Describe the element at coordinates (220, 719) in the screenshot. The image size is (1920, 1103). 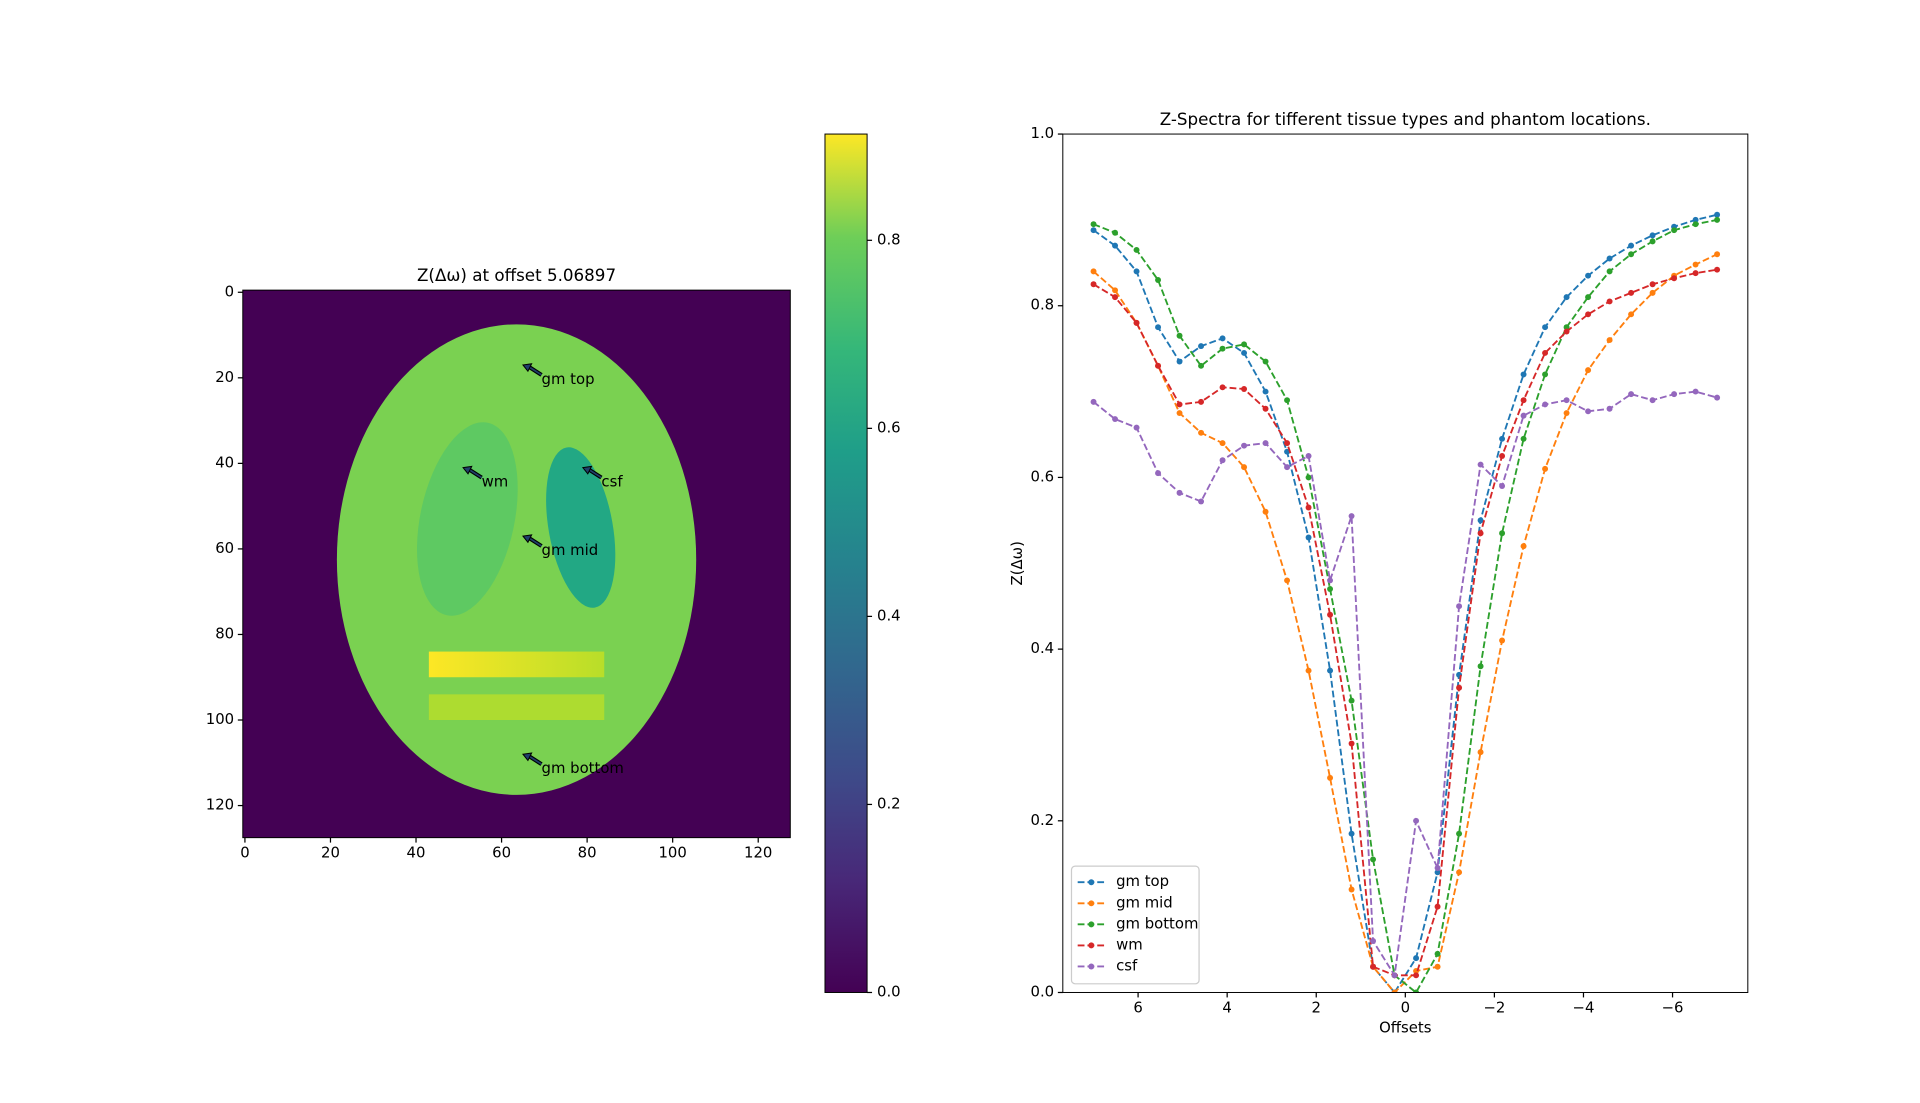
I see `y-tick-label: 100` at that location.